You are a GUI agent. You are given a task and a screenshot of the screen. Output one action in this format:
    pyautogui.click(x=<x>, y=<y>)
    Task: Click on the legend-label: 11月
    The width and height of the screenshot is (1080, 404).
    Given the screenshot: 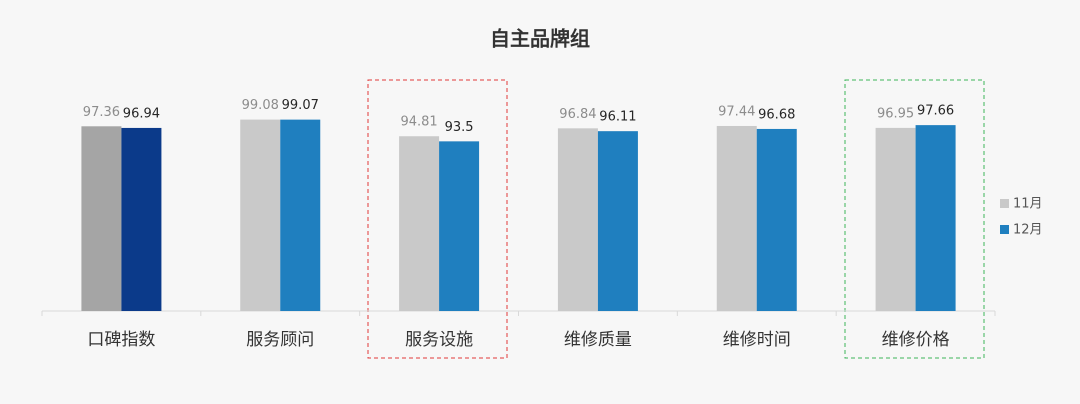 What is the action you would take?
    pyautogui.click(x=1028, y=204)
    